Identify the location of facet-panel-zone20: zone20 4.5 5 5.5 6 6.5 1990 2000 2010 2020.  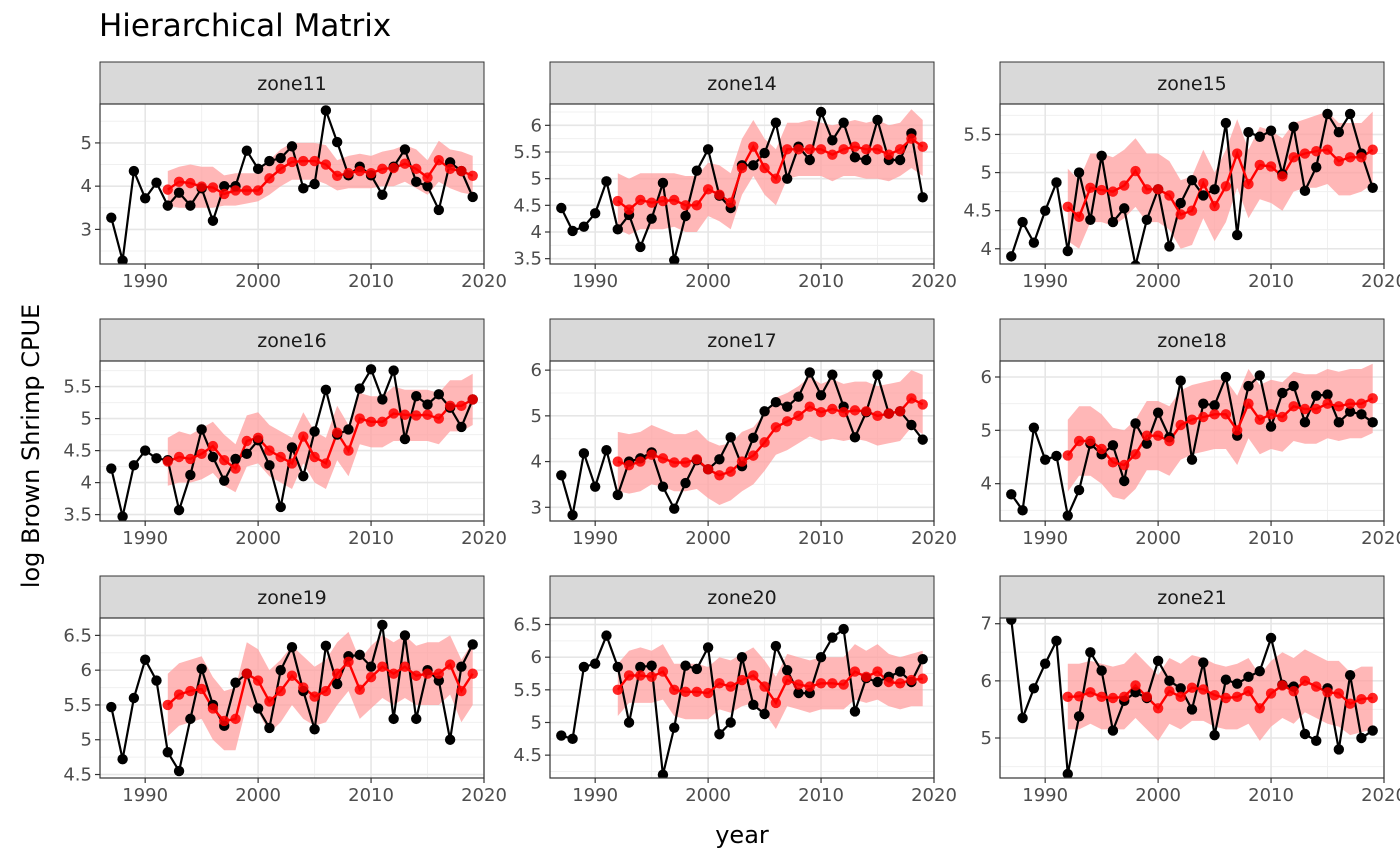
(735, 690).